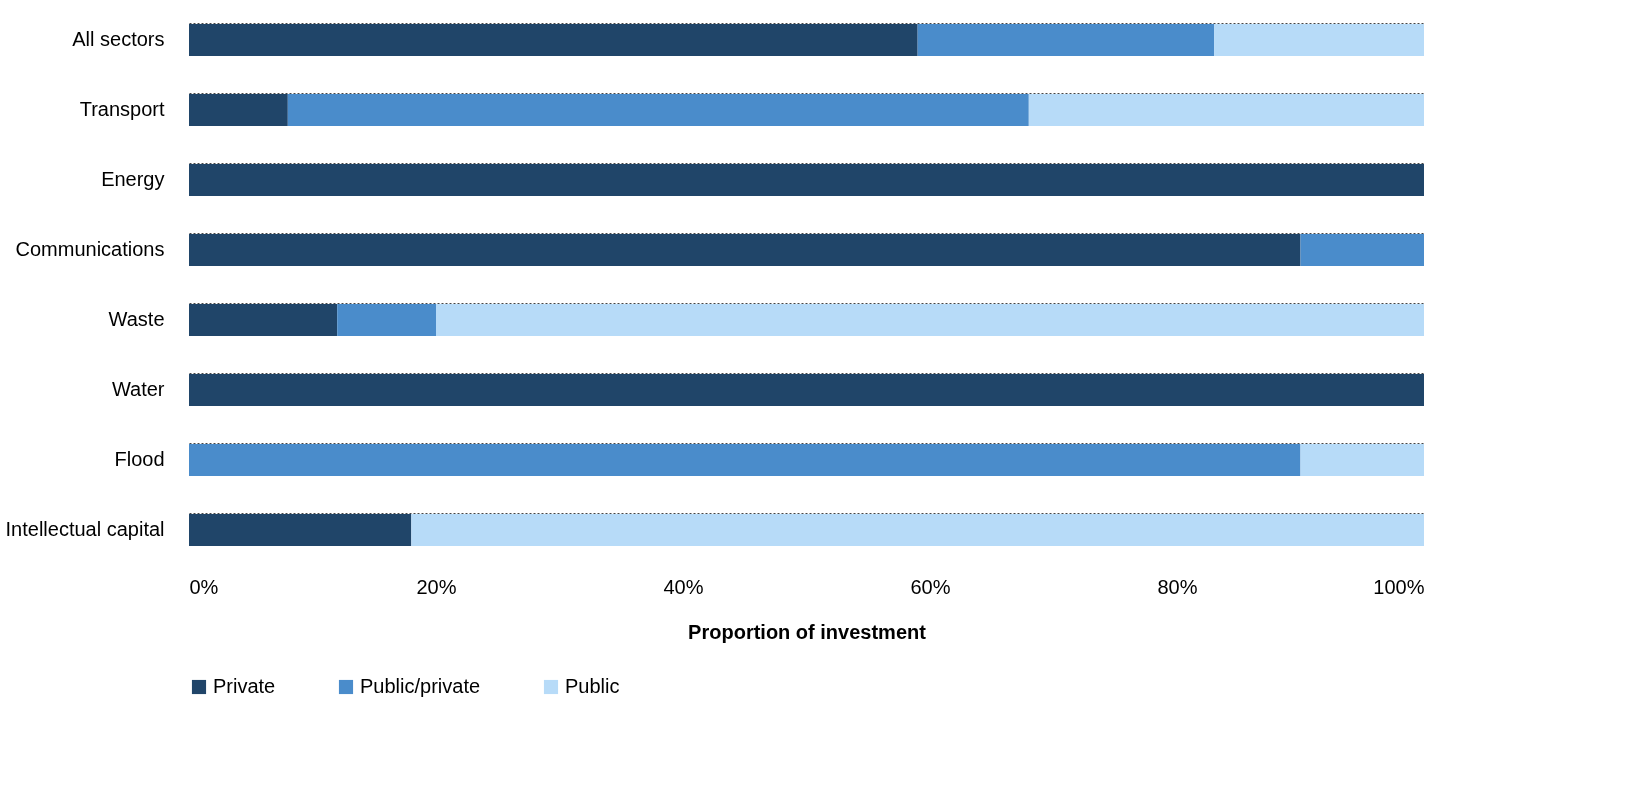  What do you see at coordinates (138, 389) in the screenshot?
I see `y-tick-label: Water` at bounding box center [138, 389].